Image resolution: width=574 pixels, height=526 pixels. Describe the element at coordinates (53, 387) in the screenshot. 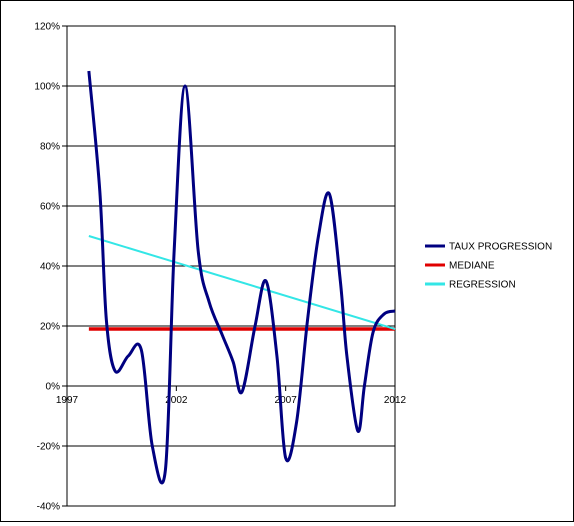

I see `y-tick-label: 0%` at that location.